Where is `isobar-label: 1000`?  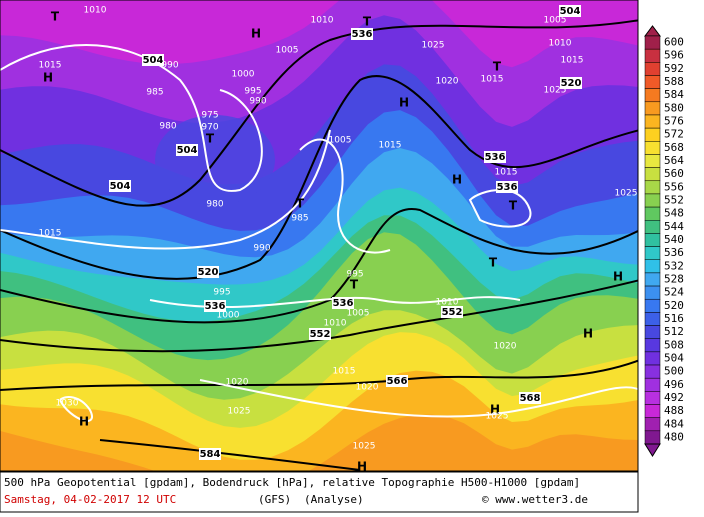
isobar-label: 1000 is located at coordinates (243, 75).